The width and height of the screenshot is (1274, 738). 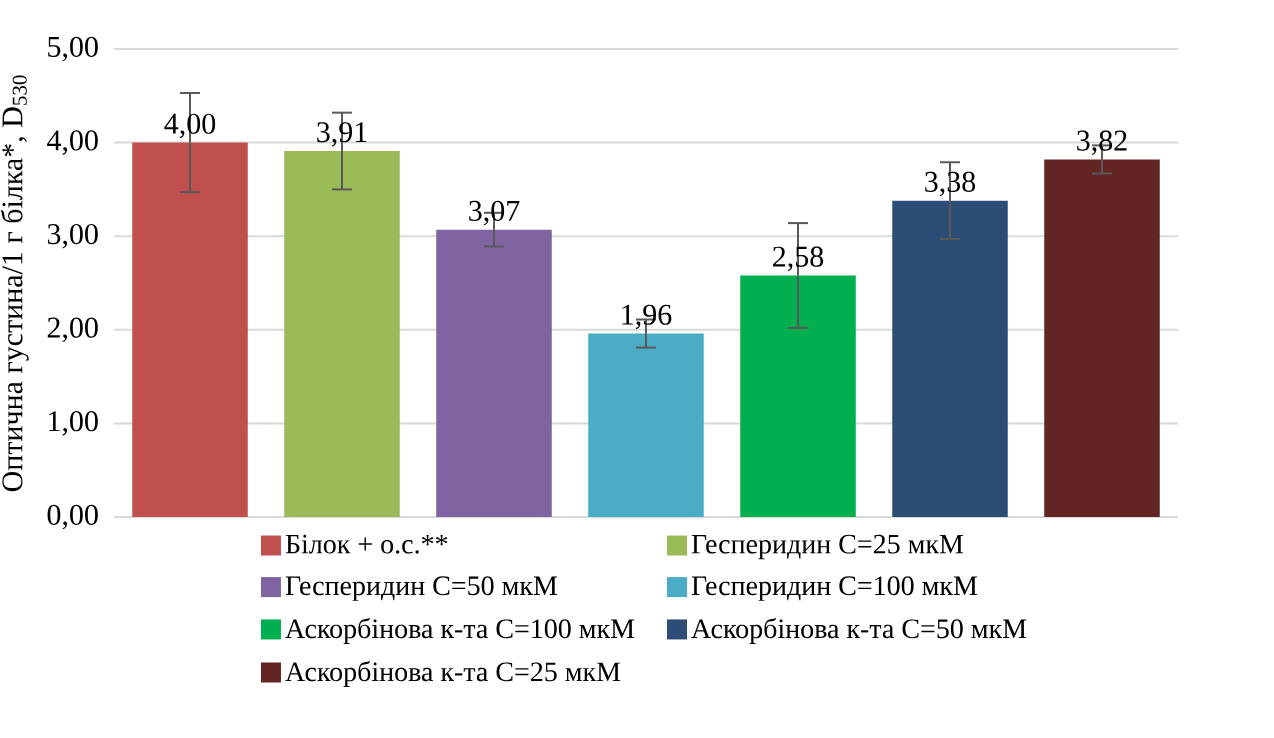 I want to click on y-tick-label: 4,00, so click(x=72, y=142).